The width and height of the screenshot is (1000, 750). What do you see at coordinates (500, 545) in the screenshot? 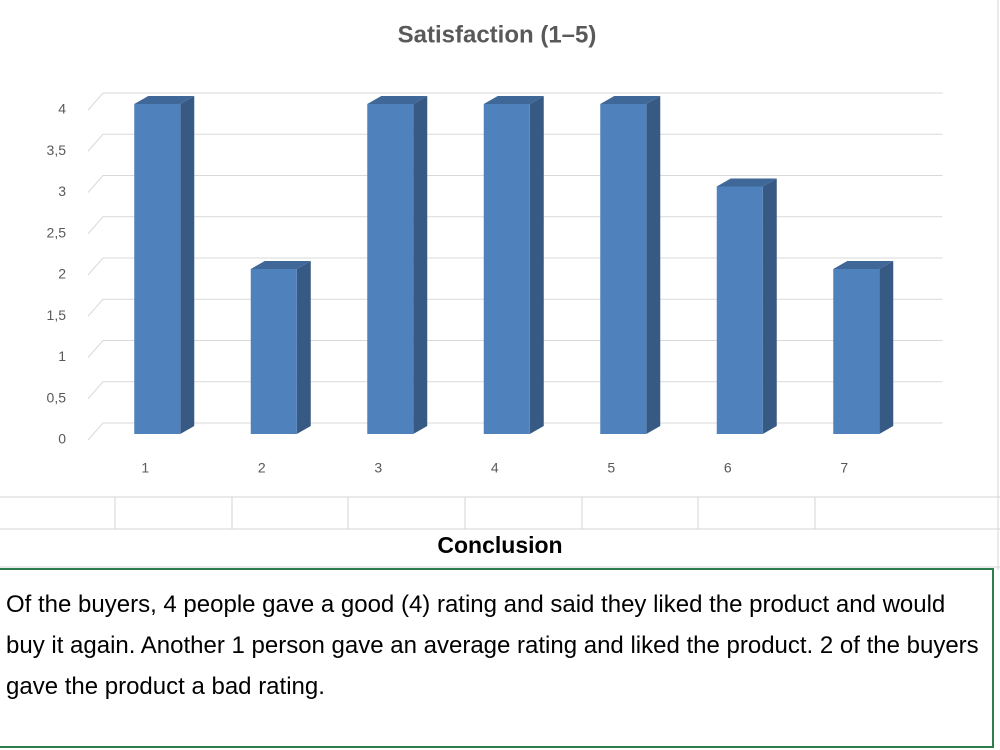
I see `conclusion-heading: Conclusion` at bounding box center [500, 545].